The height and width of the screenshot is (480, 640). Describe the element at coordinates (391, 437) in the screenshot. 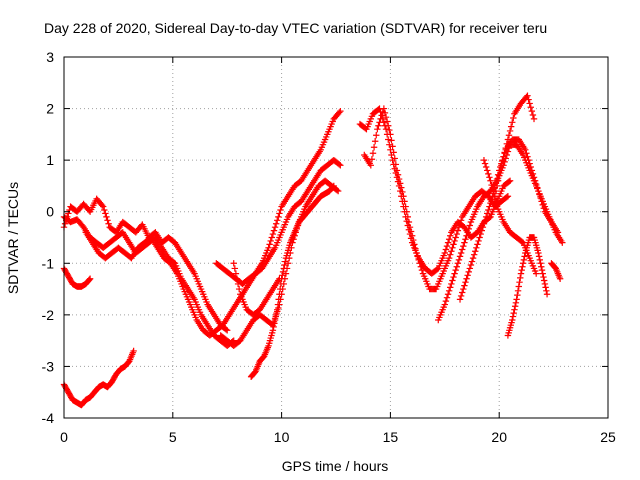

I see `x-tick-label: 15` at that location.